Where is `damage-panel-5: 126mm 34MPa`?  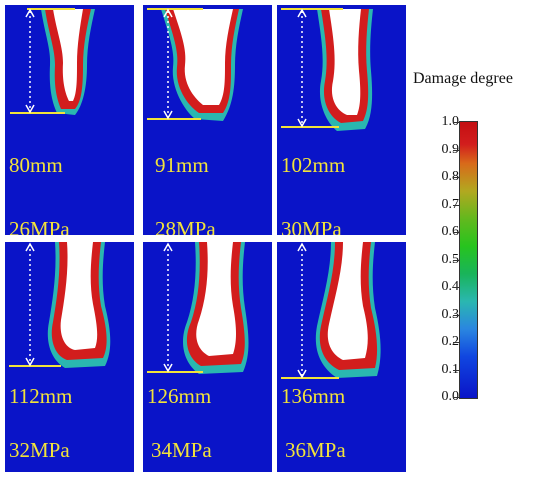 damage-panel-5: 126mm 34MPa is located at coordinates (207, 357).